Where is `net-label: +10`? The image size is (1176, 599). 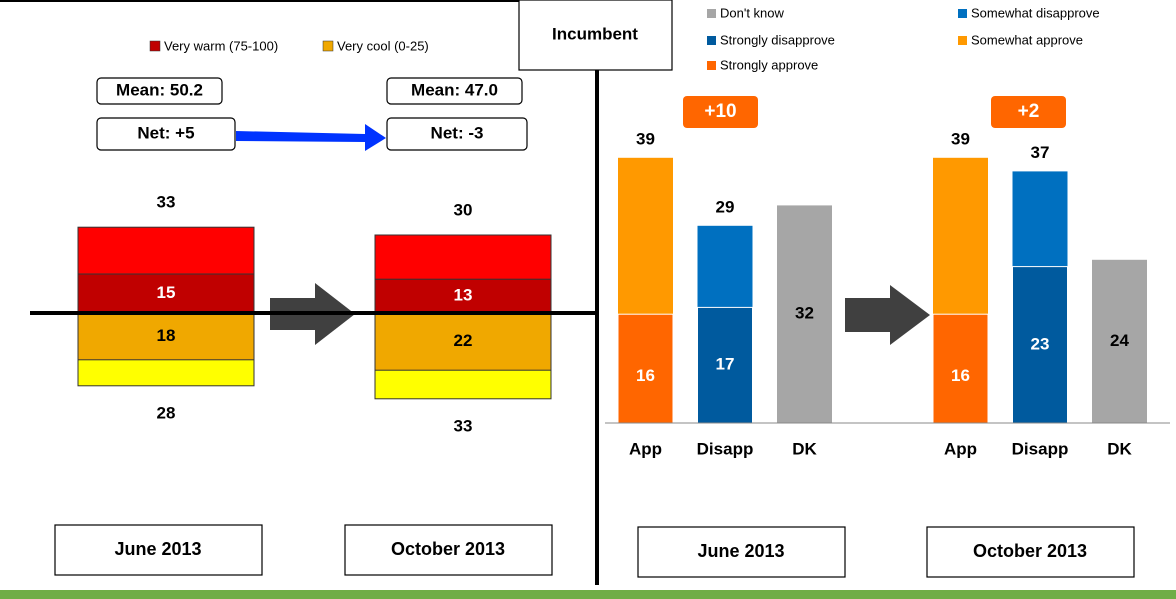 net-label: +10 is located at coordinates (720, 111).